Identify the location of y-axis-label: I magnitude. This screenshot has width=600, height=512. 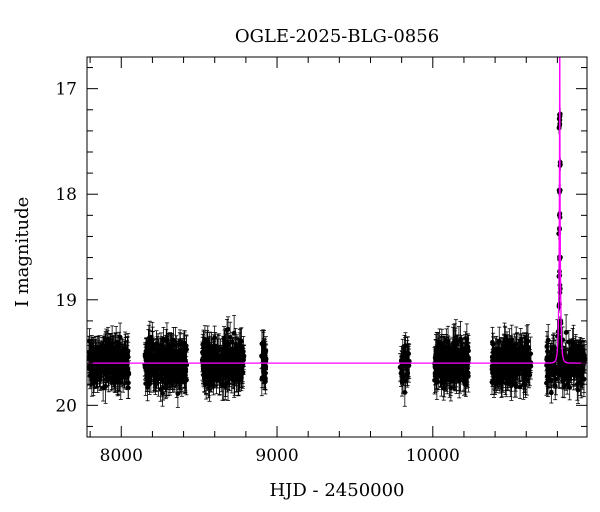
(22, 252).